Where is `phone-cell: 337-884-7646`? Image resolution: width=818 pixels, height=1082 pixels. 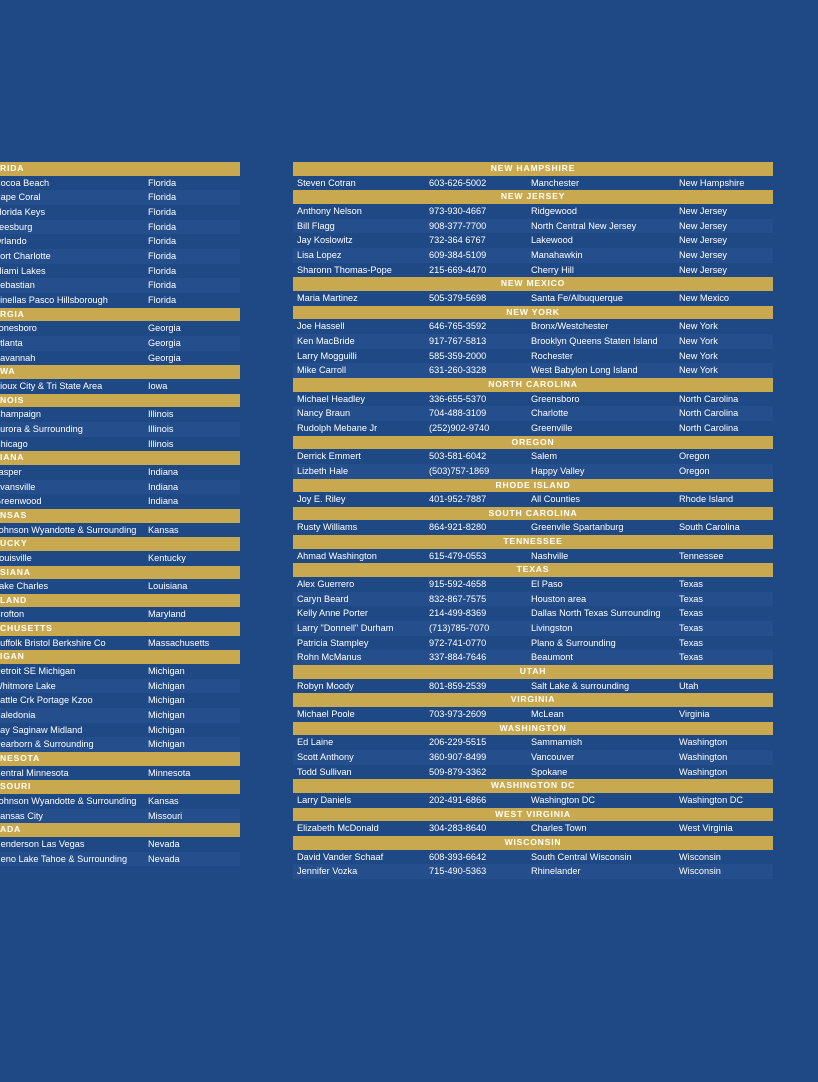
phone-cell: 337-884-7646 is located at coordinates (458, 657).